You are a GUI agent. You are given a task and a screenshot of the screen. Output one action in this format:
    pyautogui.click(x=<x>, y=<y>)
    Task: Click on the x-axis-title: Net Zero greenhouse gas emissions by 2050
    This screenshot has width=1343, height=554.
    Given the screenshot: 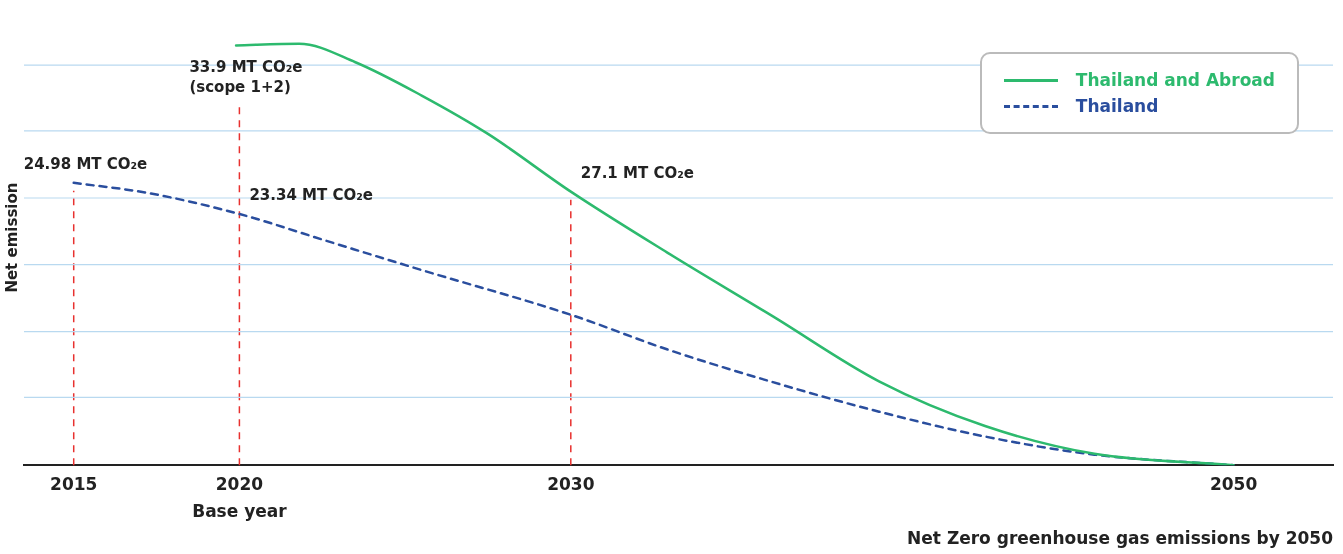 What is the action you would take?
    pyautogui.click(x=1120, y=538)
    